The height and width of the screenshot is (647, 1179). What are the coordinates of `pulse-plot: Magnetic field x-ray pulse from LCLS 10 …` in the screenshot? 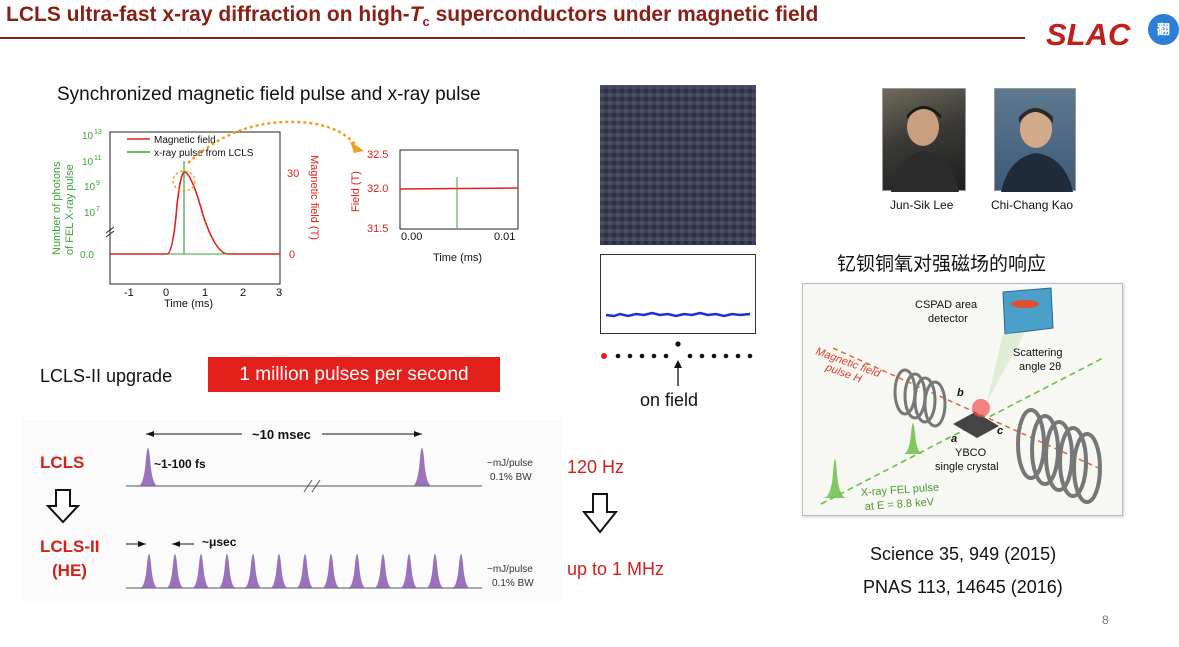 It's located at (185, 219).